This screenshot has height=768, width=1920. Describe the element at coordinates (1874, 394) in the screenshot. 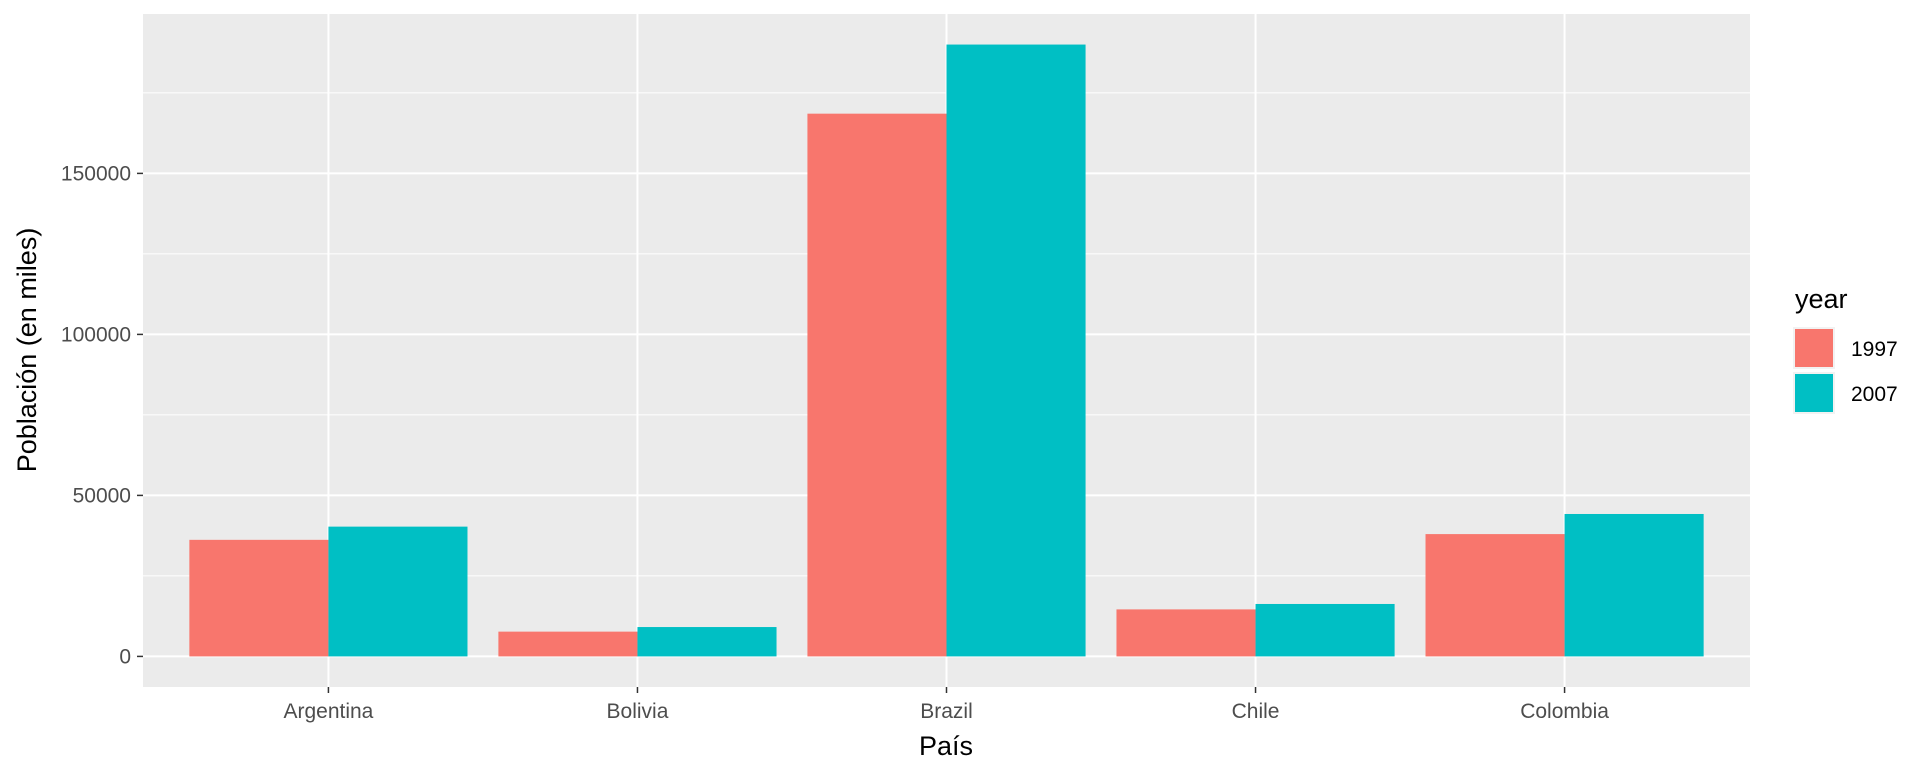

I see `legend-label-2007: 2007` at that location.